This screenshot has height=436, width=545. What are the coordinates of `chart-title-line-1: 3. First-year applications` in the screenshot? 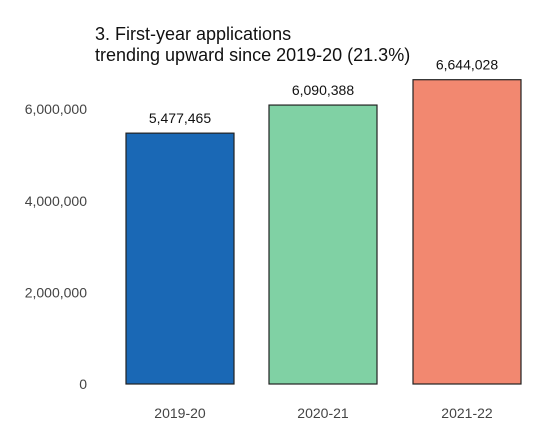 It's located at (193, 34).